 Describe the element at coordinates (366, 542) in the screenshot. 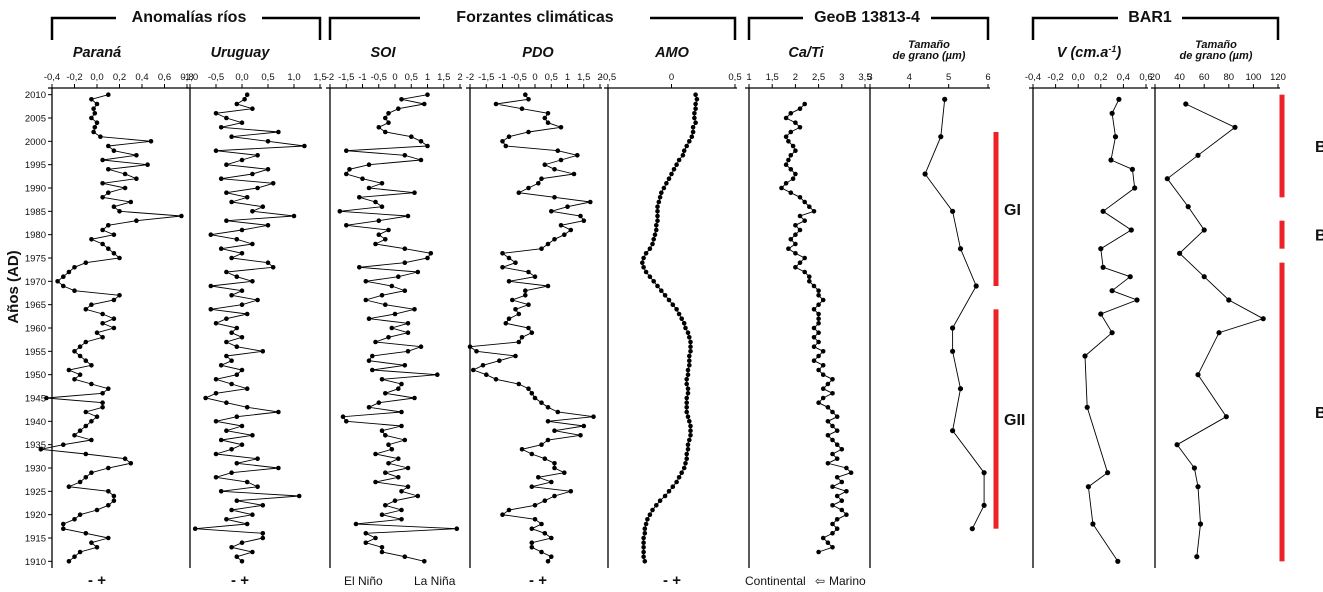

I see `data-point-soi-2-1914` at that location.